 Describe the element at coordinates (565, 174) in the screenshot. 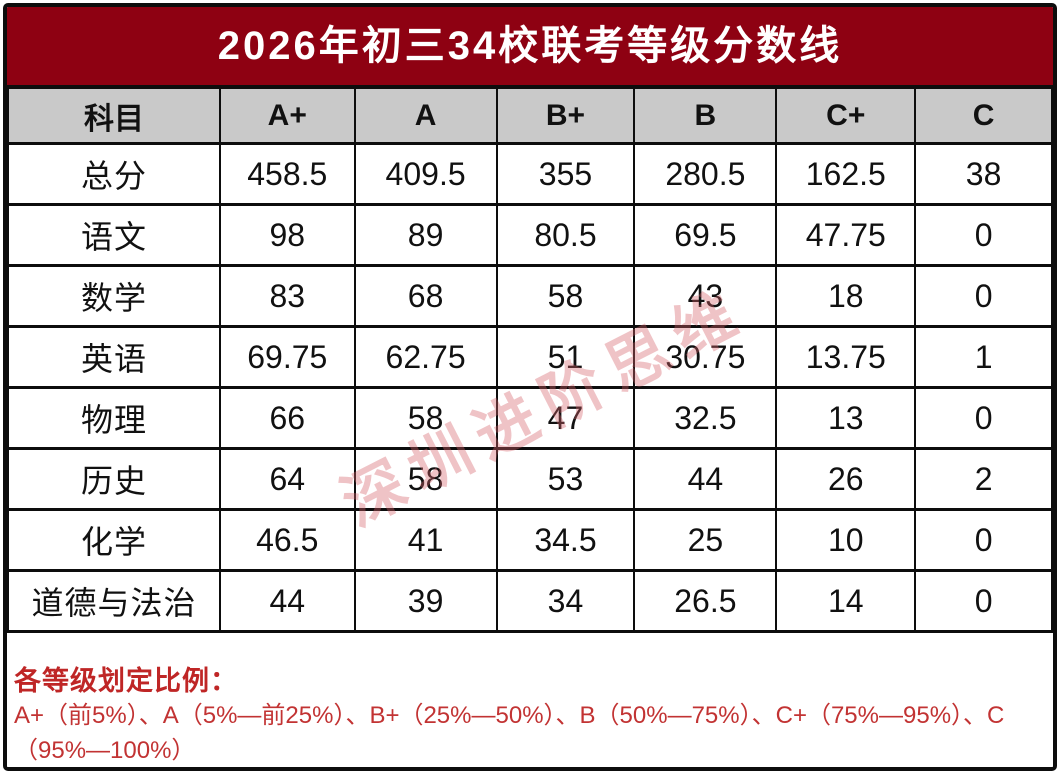

I see `score-cell: 355` at that location.